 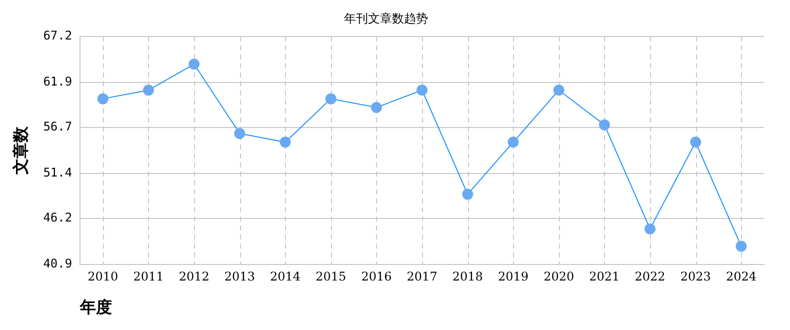 I want to click on x-axis-title: 年度, so click(x=95, y=307).